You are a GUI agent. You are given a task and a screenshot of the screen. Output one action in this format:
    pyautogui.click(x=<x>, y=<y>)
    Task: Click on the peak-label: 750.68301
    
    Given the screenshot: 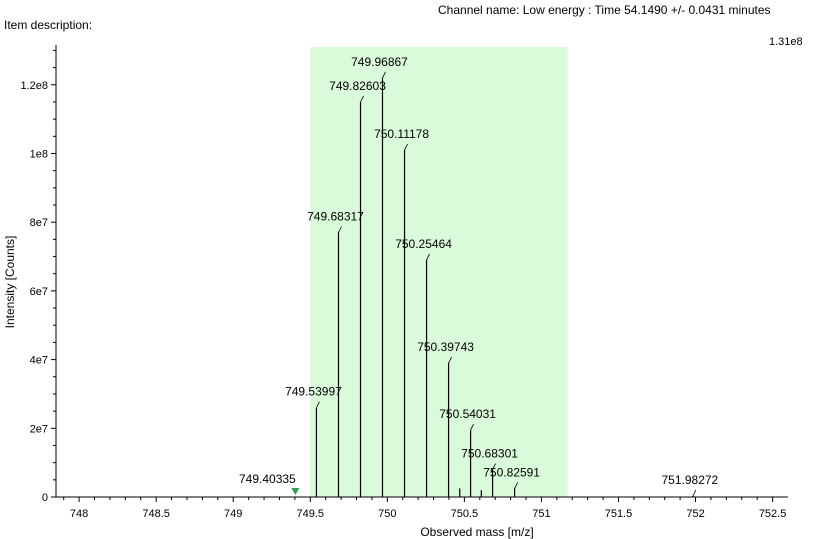 What is the action you would take?
    pyautogui.click(x=489, y=454)
    